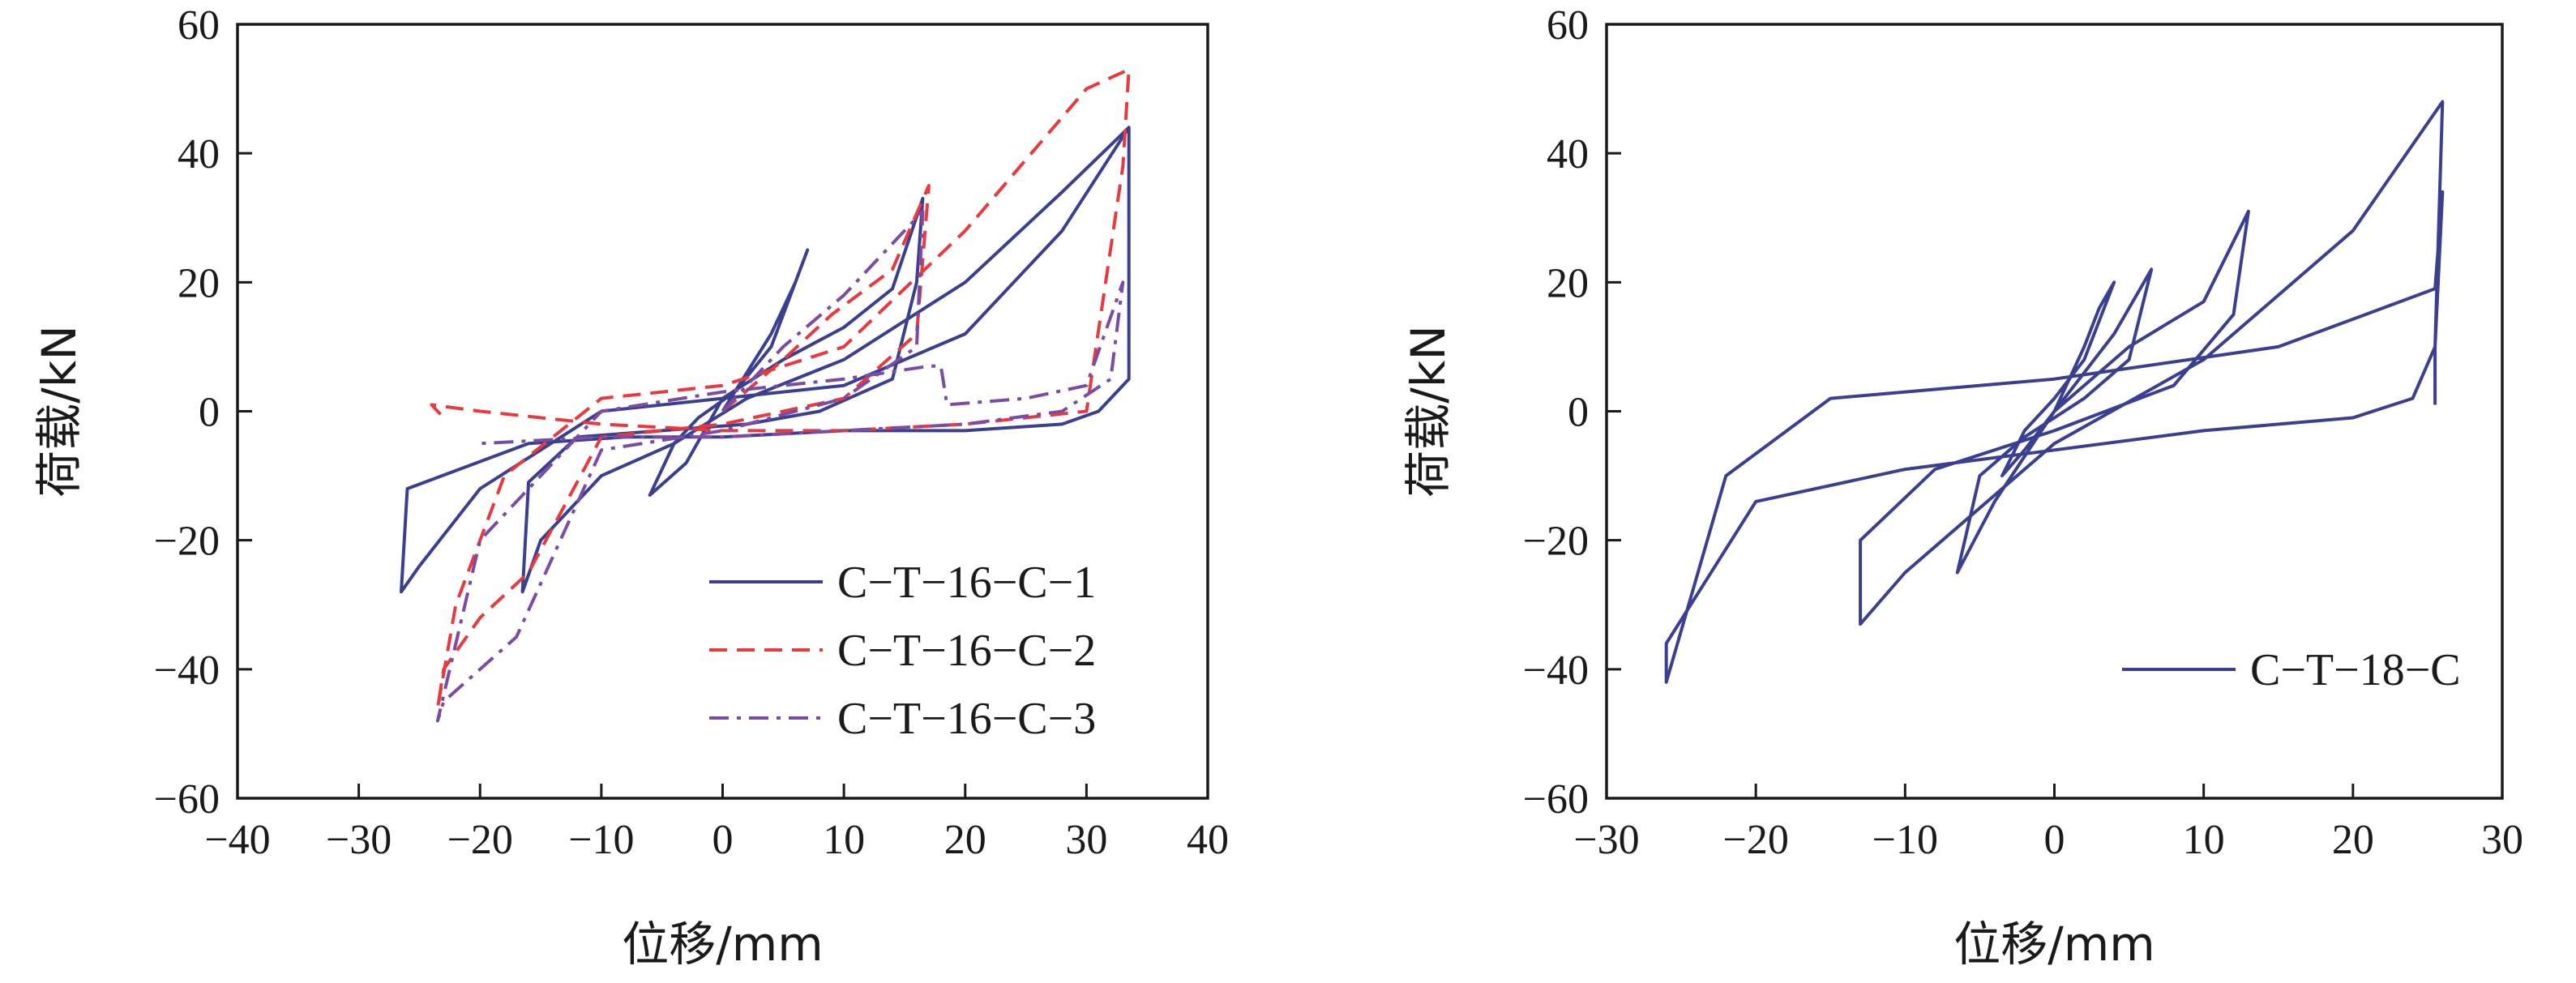 This screenshot has width=2576, height=983. I want to click on legend-label: C−T−16−C−3, so click(966, 719).